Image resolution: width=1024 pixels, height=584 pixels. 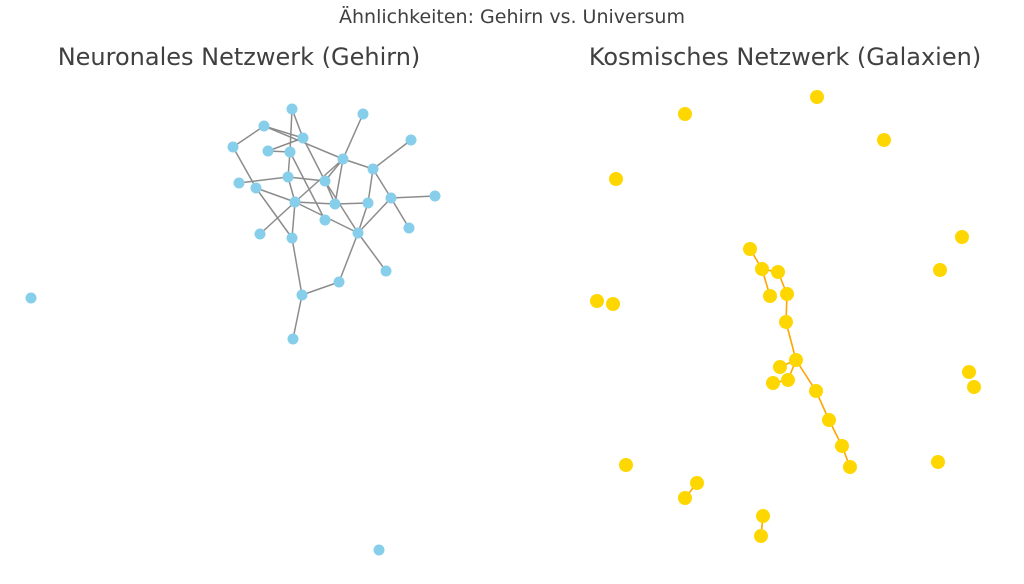 I want to click on brain-panel-title: Neuronales Netzwerk (Gehirn), so click(x=239, y=57).